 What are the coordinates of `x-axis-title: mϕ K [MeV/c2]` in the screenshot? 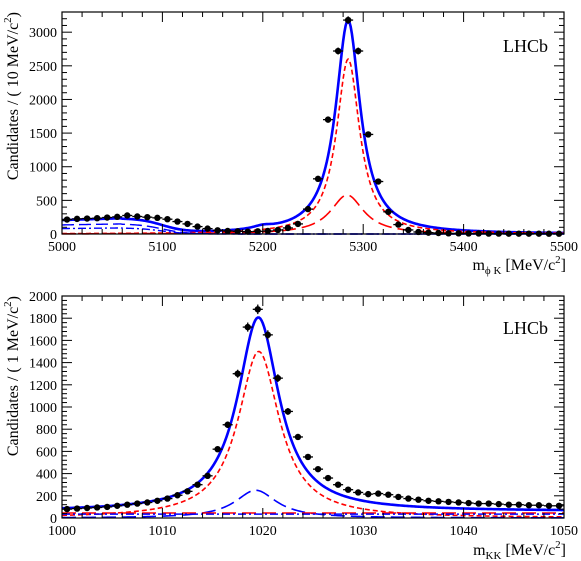 It's located at (519, 265).